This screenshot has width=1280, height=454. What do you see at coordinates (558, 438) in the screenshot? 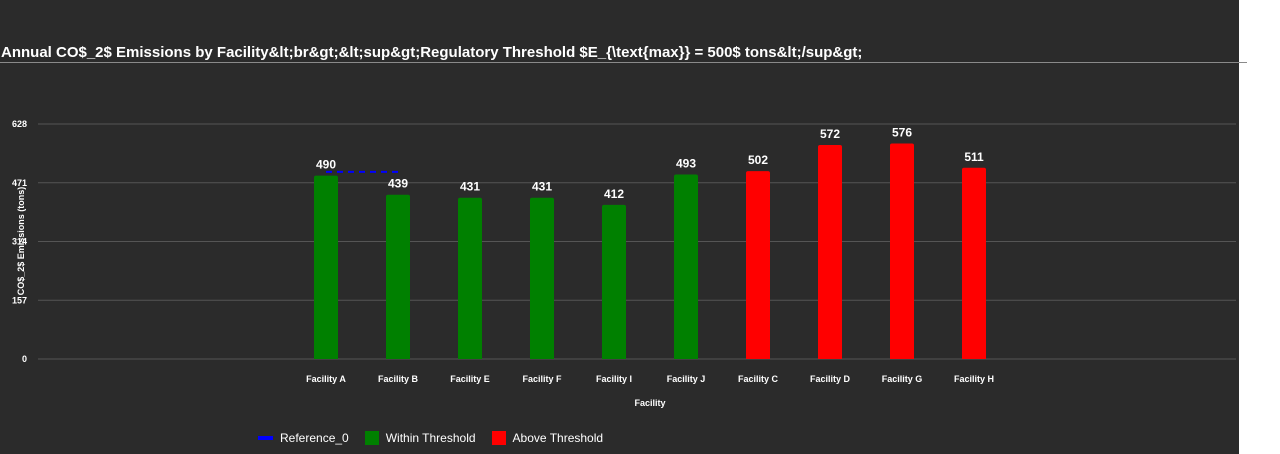
I see `legend-label-above: Above Threshold` at bounding box center [558, 438].